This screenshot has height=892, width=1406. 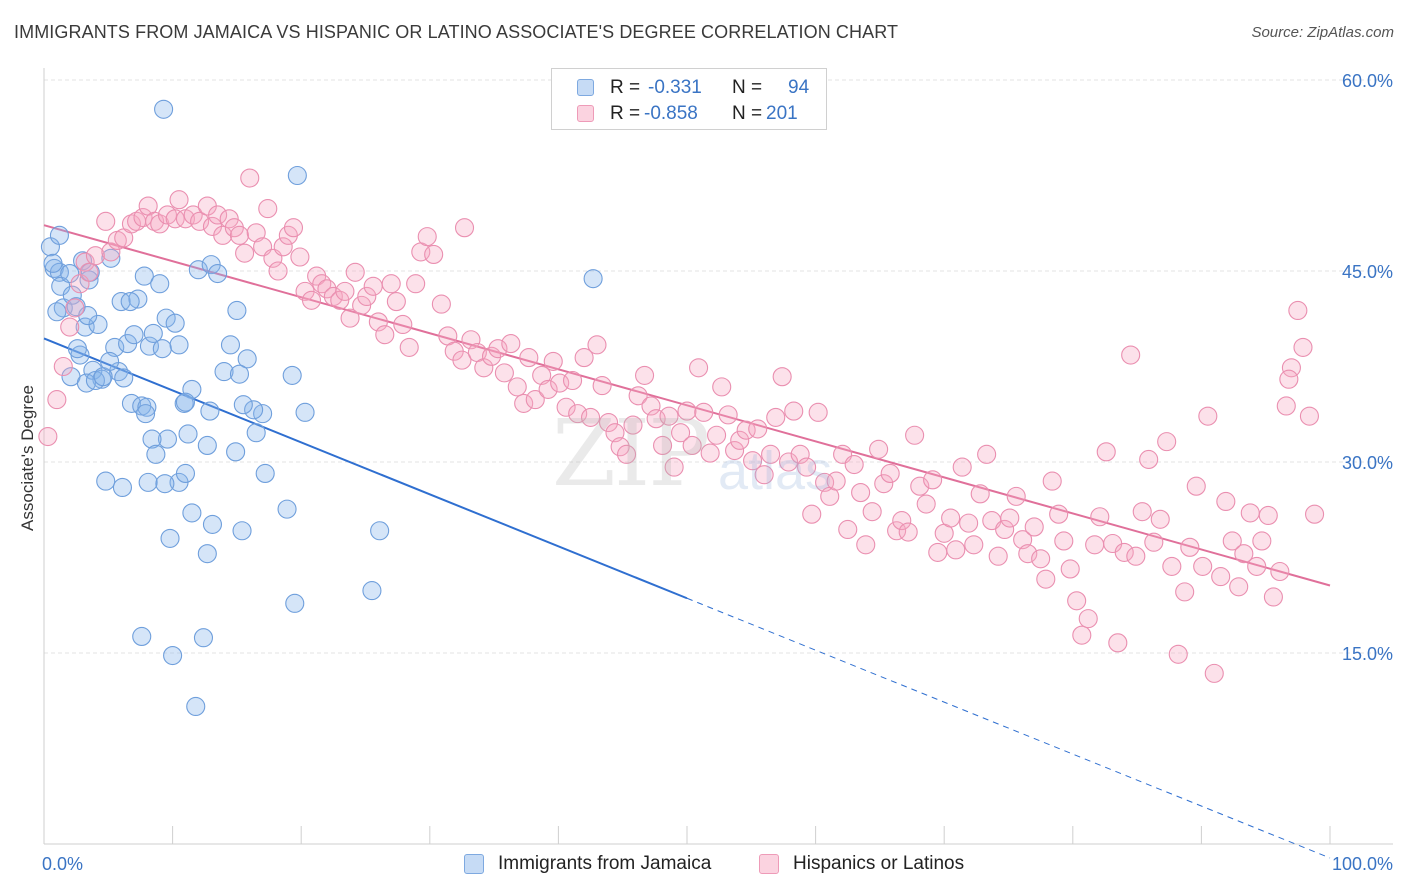 I want to click on watermark-zip: ZIP, so click(x=631, y=453).